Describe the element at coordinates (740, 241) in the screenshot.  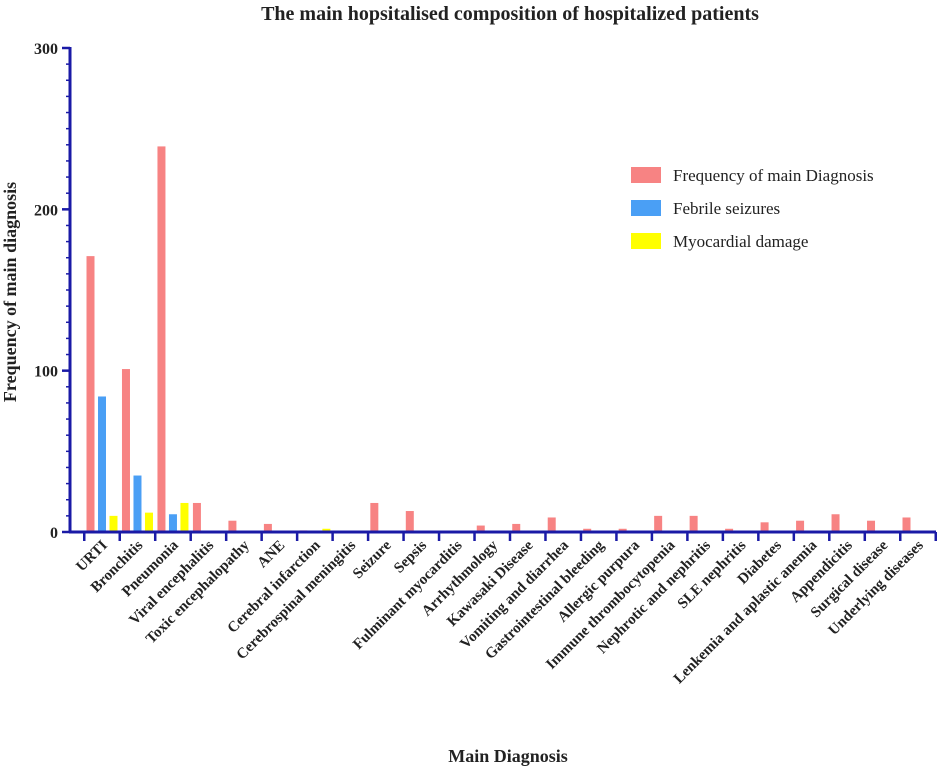
I see `legend-label: Myocardial damage` at that location.